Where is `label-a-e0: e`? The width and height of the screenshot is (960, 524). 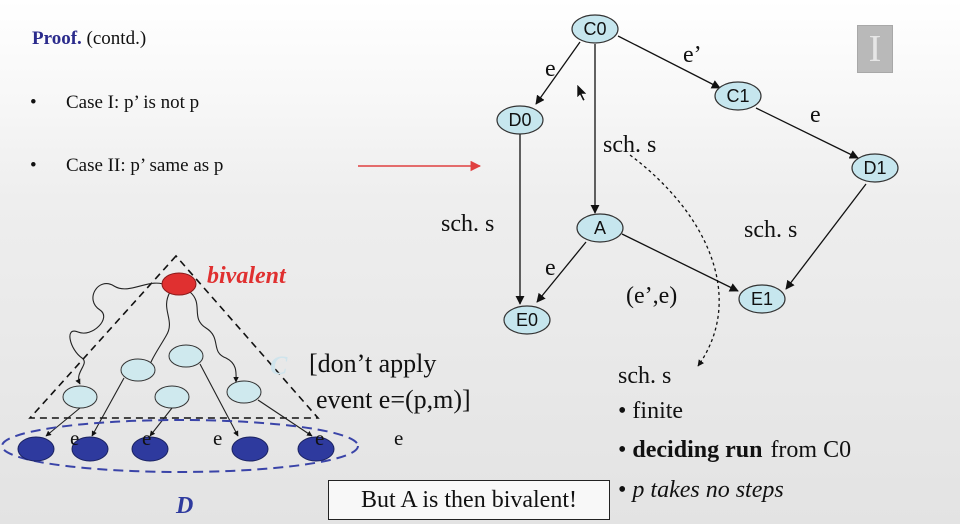 label-a-e0: e is located at coordinates (550, 268).